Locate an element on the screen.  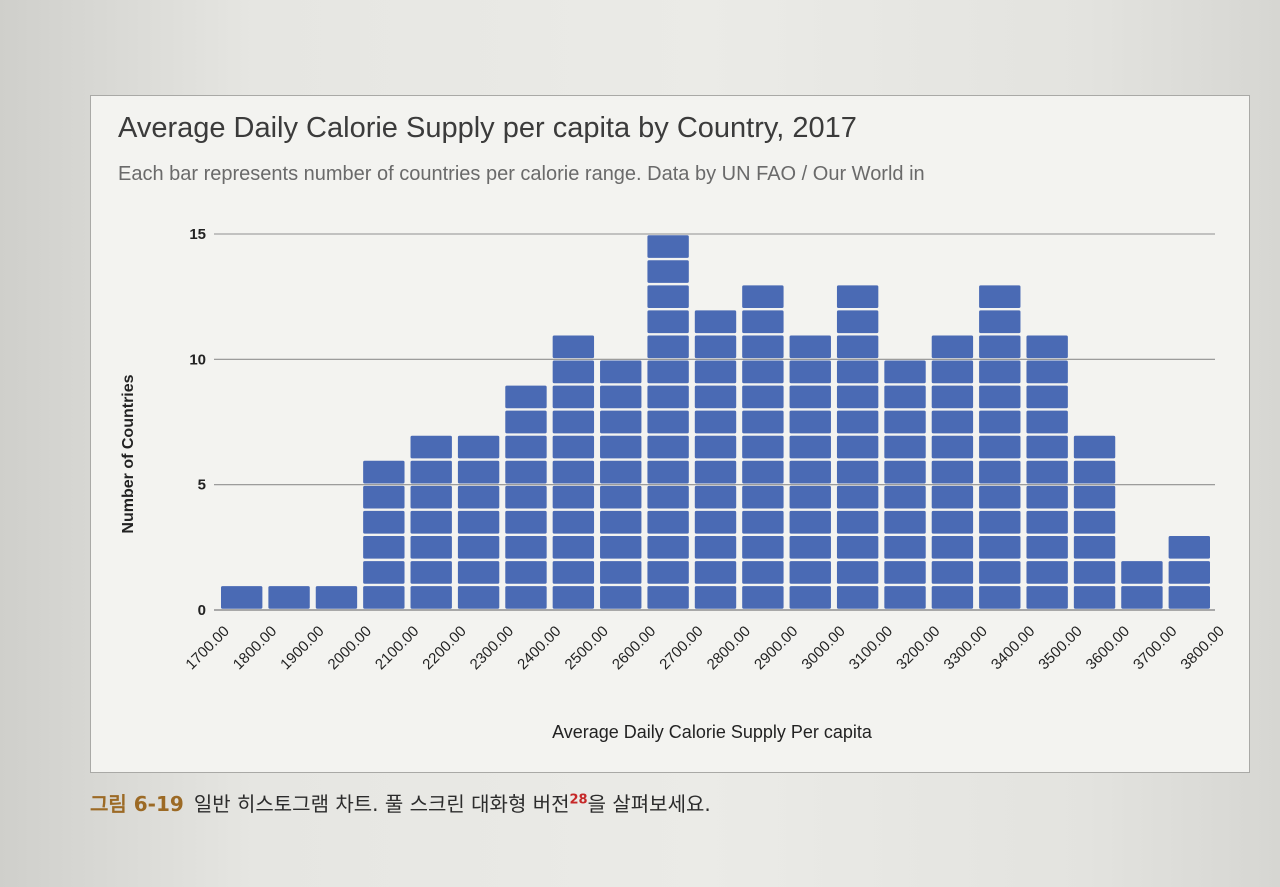
x-tick-label: 2700.00 is located at coordinates (681, 648).